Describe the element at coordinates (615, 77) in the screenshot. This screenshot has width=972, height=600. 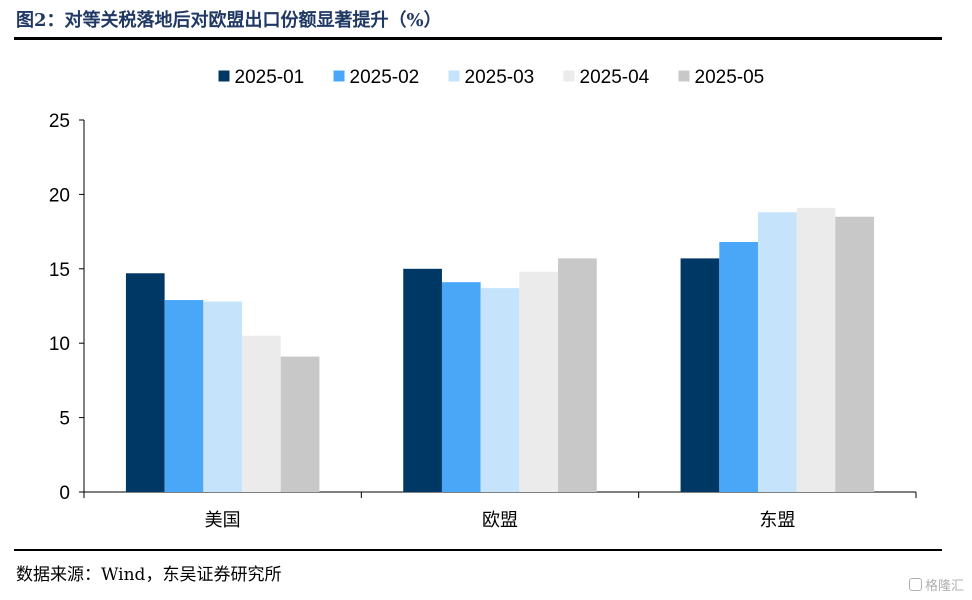
I see `legend-label: 2025-04` at that location.